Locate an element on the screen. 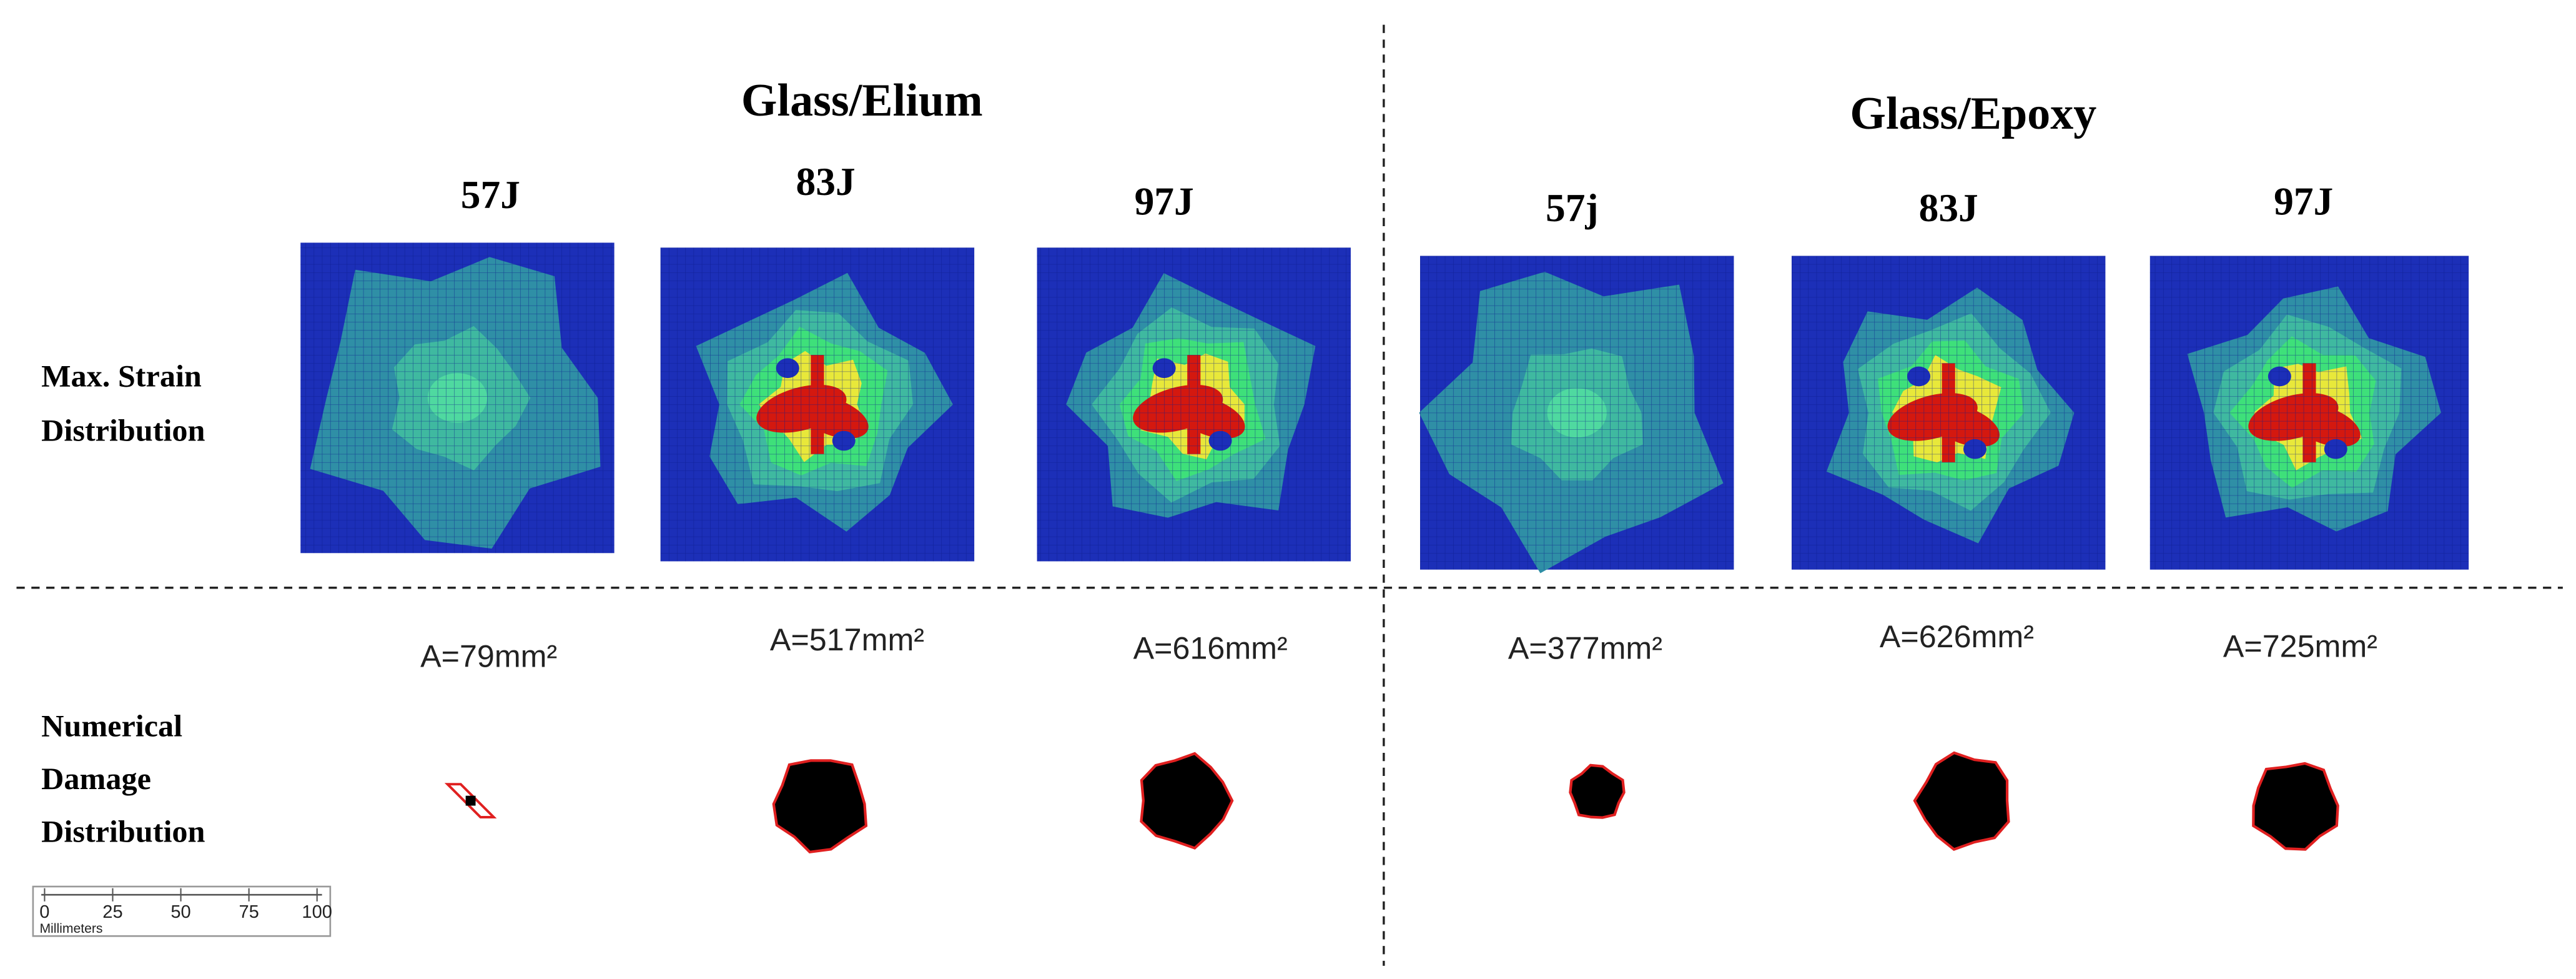  damage-core is located at coordinates (470, 800).